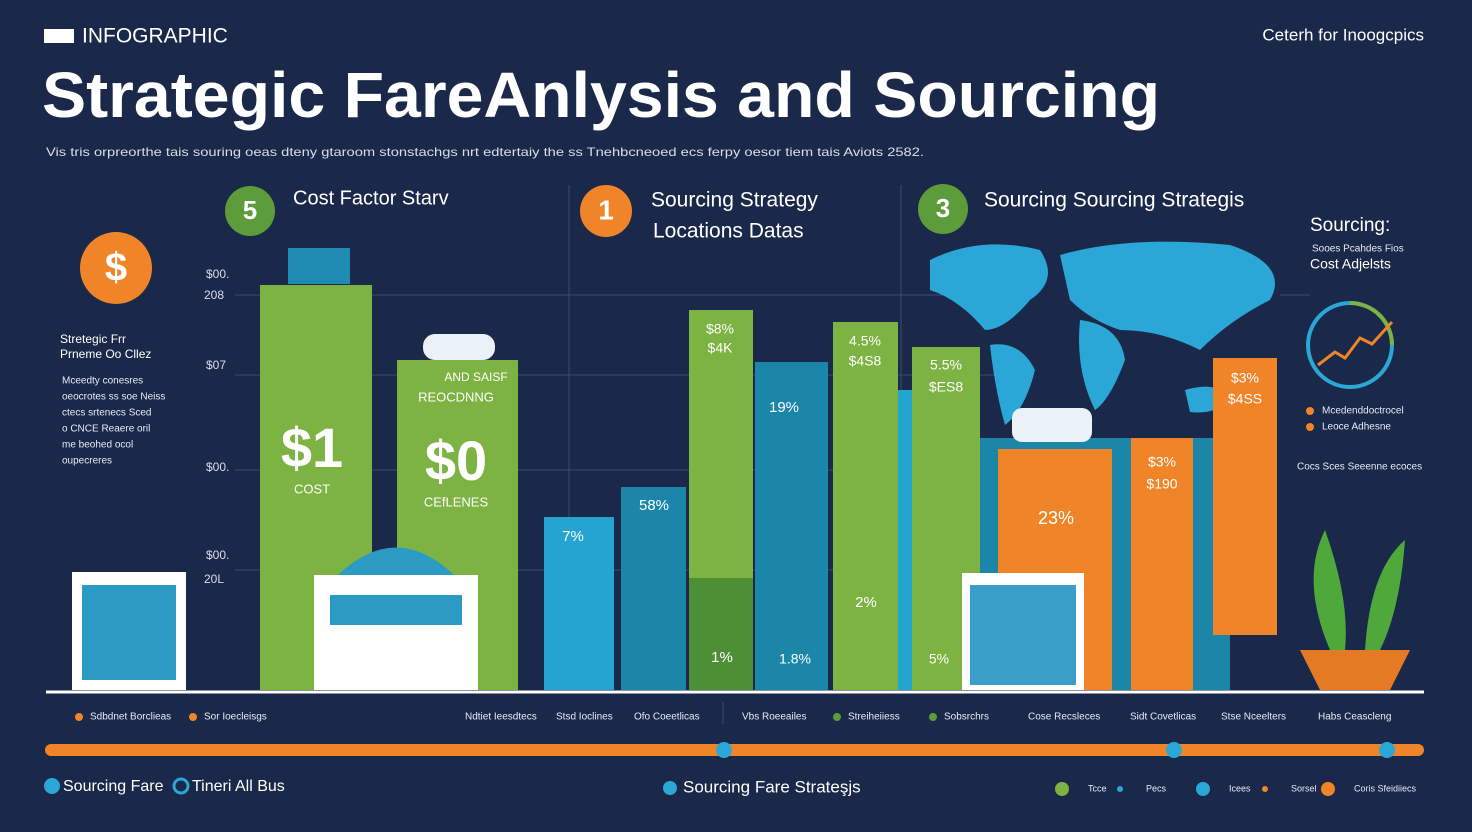 Image resolution: width=1472 pixels, height=832 pixels. I want to click on legend-label: Sobsrchrs, so click(966, 717).